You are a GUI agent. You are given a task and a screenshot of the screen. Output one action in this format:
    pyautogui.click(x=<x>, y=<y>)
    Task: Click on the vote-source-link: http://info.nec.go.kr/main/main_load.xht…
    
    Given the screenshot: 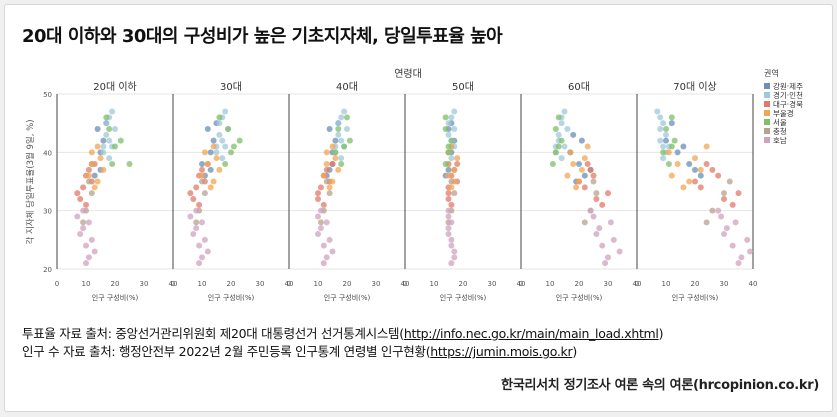 What is the action you would take?
    pyautogui.click(x=531, y=333)
    